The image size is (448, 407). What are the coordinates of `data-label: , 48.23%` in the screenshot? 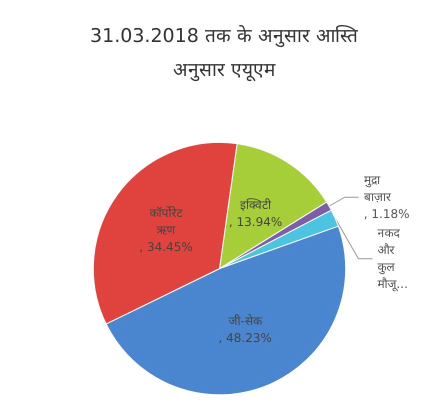 It's located at (245, 338).